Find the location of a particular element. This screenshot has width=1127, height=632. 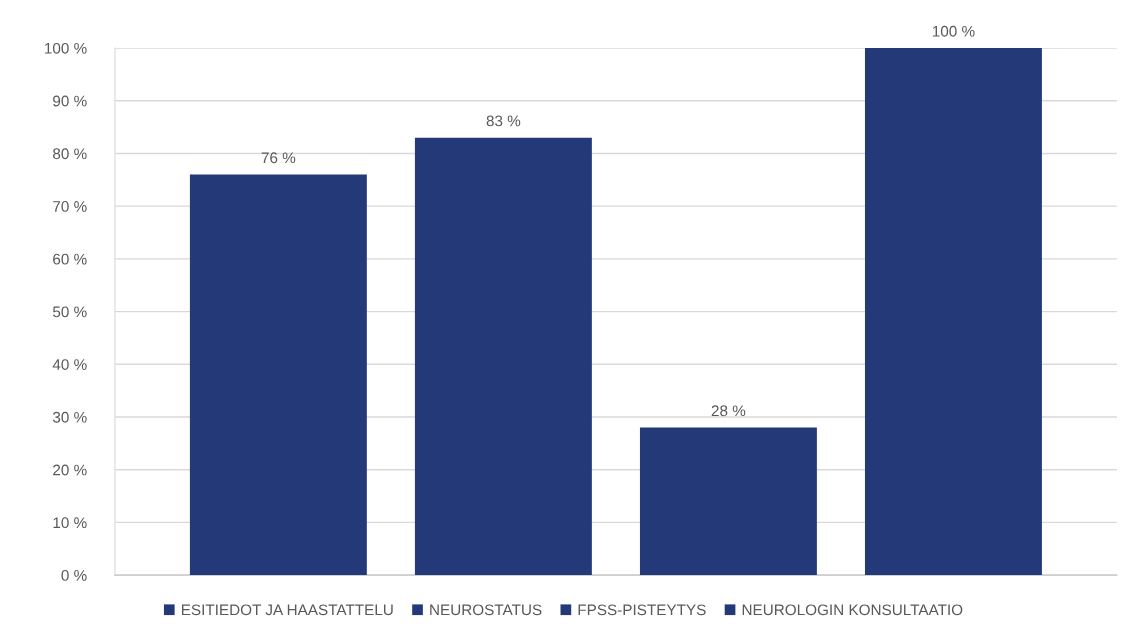

legend-label: ESITIEDOT JA HAASTATTELU is located at coordinates (287, 610).